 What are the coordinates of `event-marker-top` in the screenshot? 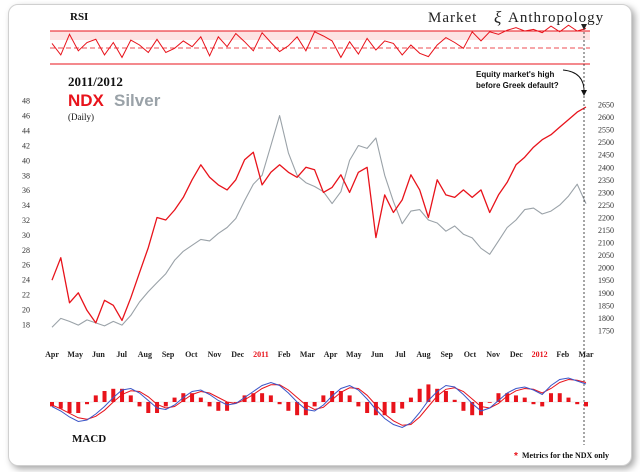 It's located at (584, 27).